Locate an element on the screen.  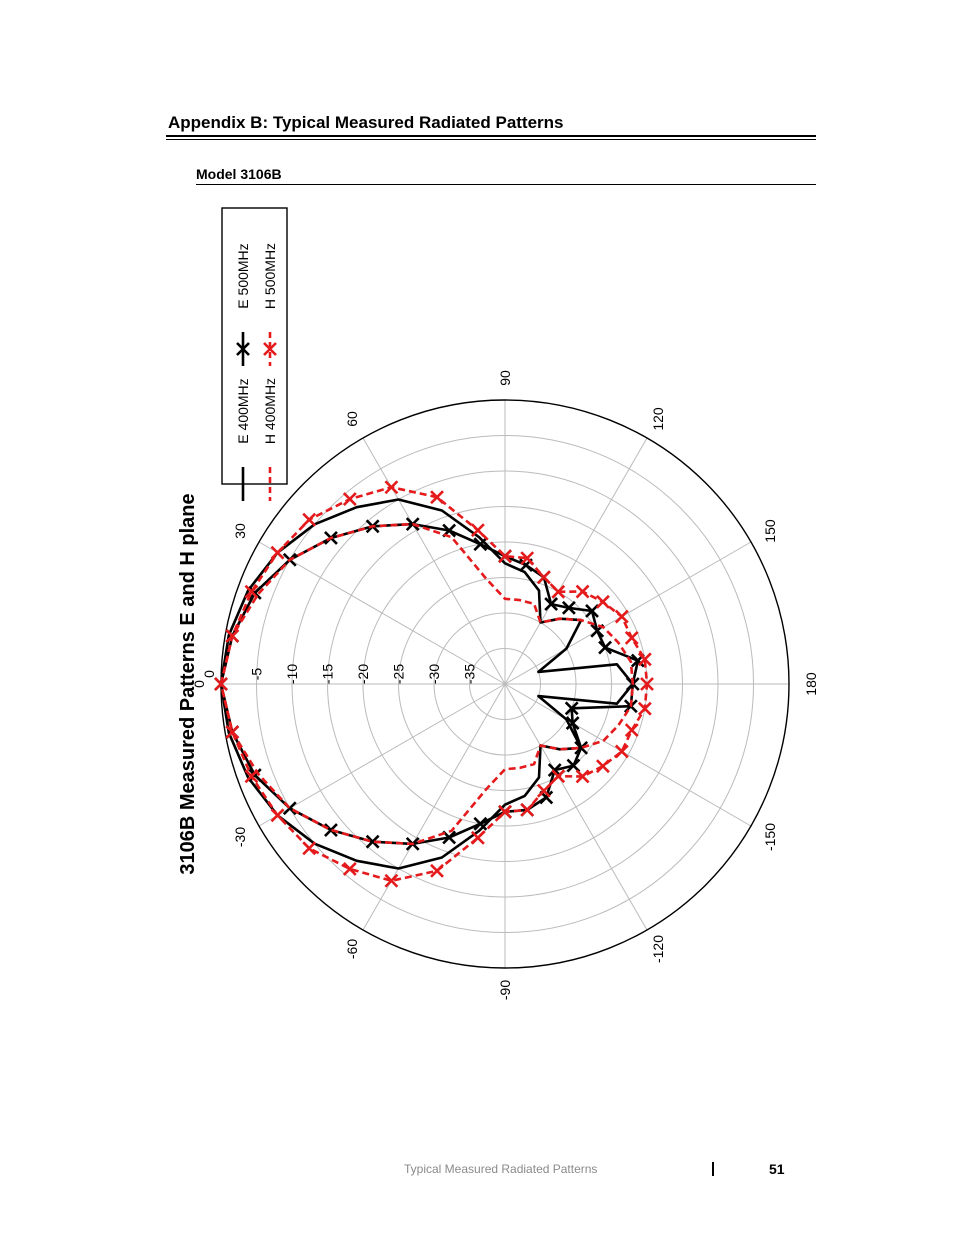
angle-tick-label: -60 is located at coordinates (352, 949).